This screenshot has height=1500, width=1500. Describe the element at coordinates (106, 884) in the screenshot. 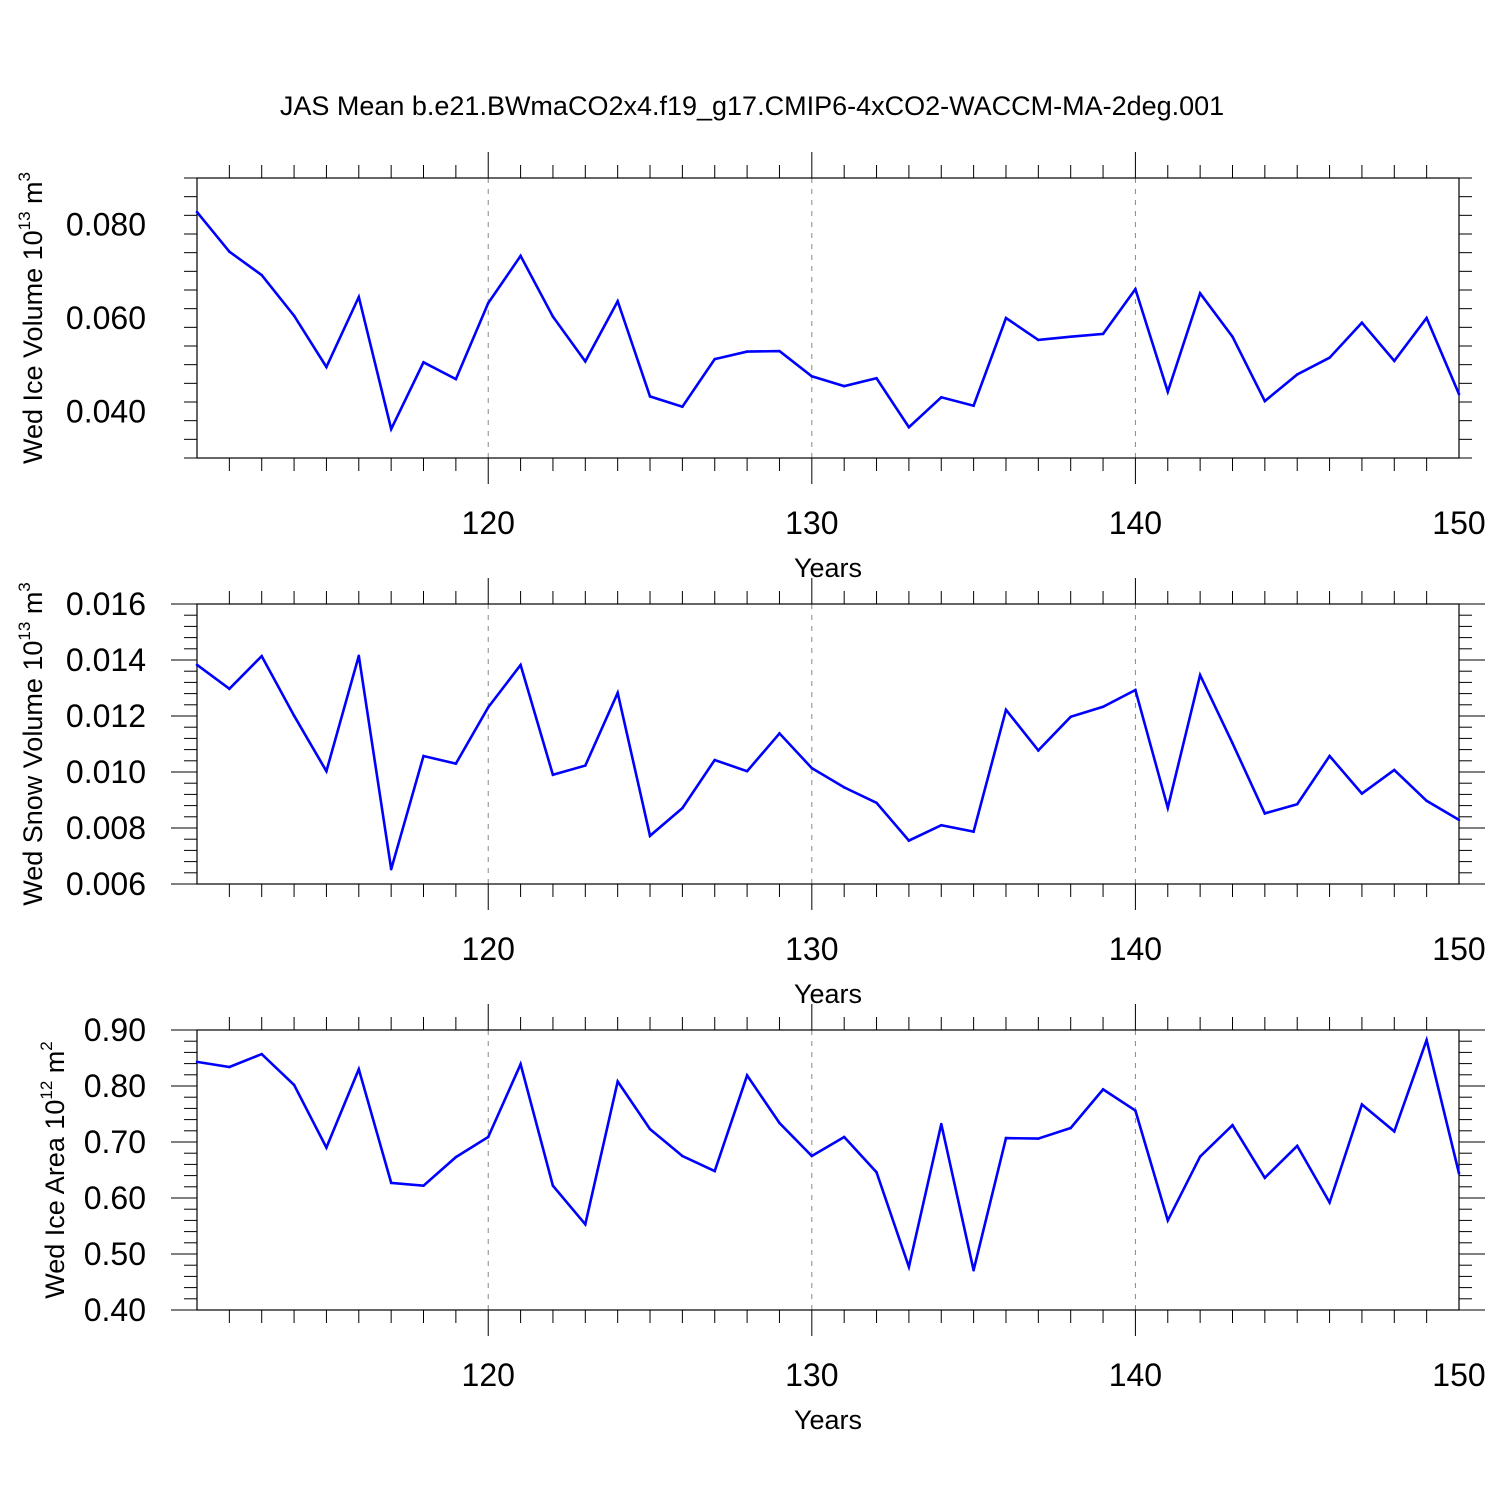

I see `y-tick-label: 0.006` at that location.